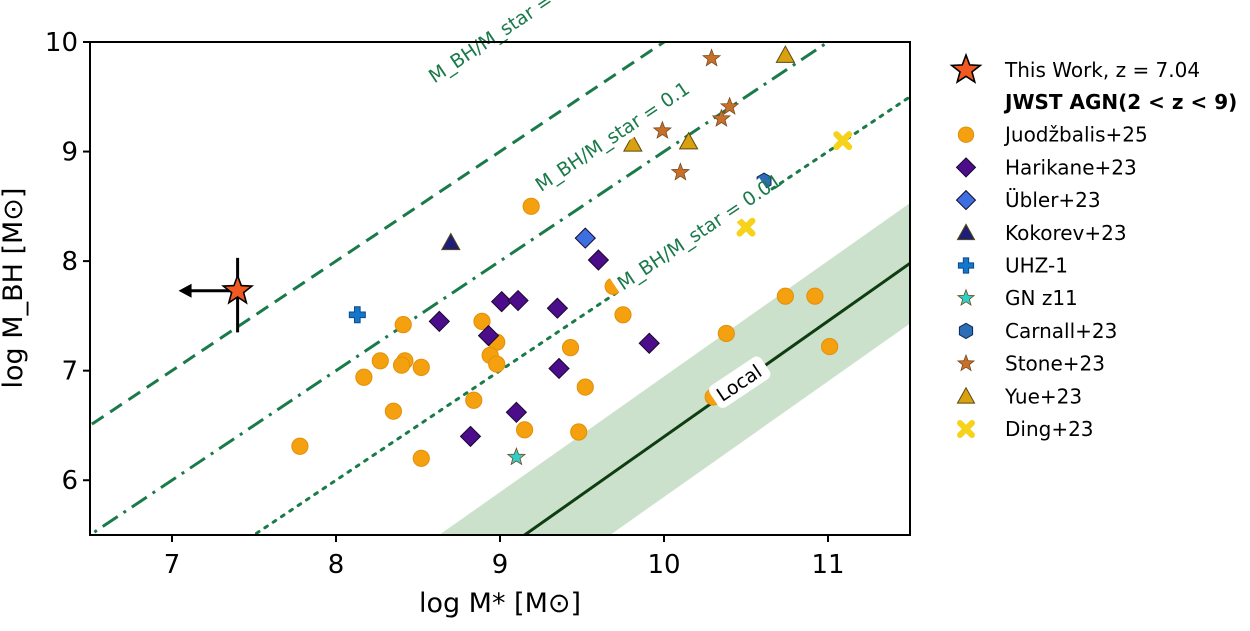  Describe the element at coordinates (61, 43) in the screenshot. I see `y-tick-label: 10` at that location.